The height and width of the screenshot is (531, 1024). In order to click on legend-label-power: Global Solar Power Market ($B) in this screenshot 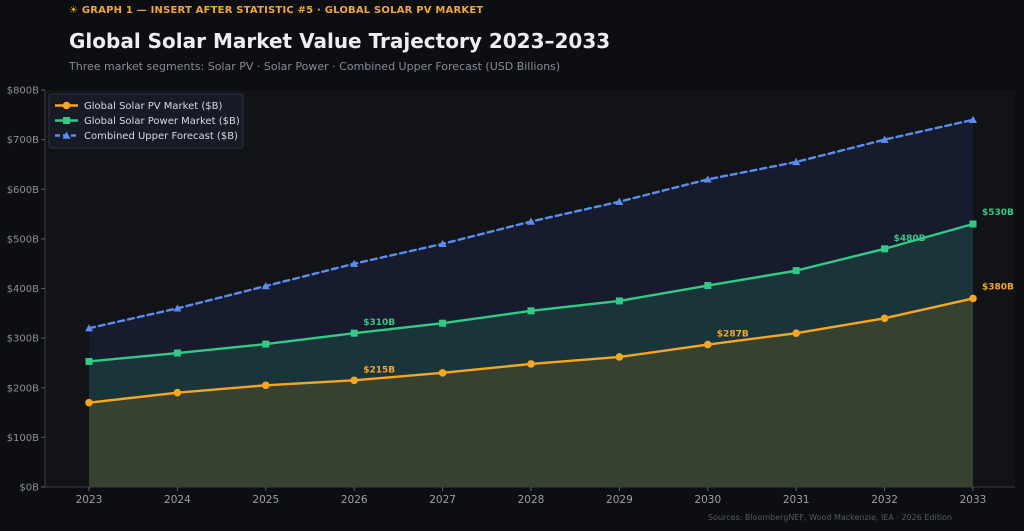, I will do `click(162, 121)`.